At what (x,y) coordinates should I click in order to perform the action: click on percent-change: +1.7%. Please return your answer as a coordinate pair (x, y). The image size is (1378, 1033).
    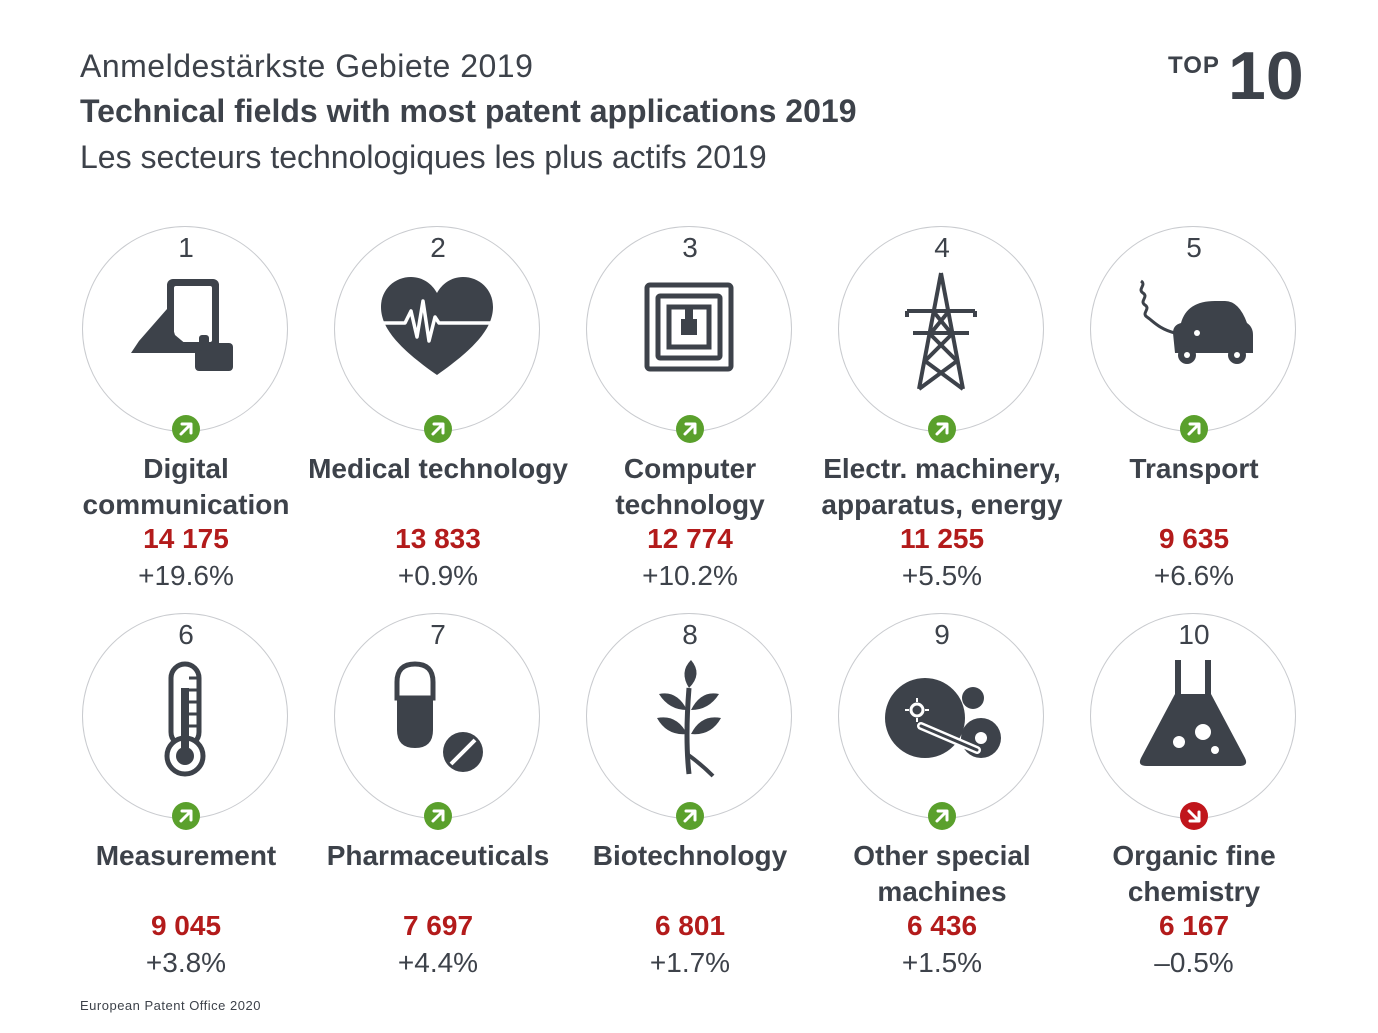
    Looking at the image, I should click on (690, 962).